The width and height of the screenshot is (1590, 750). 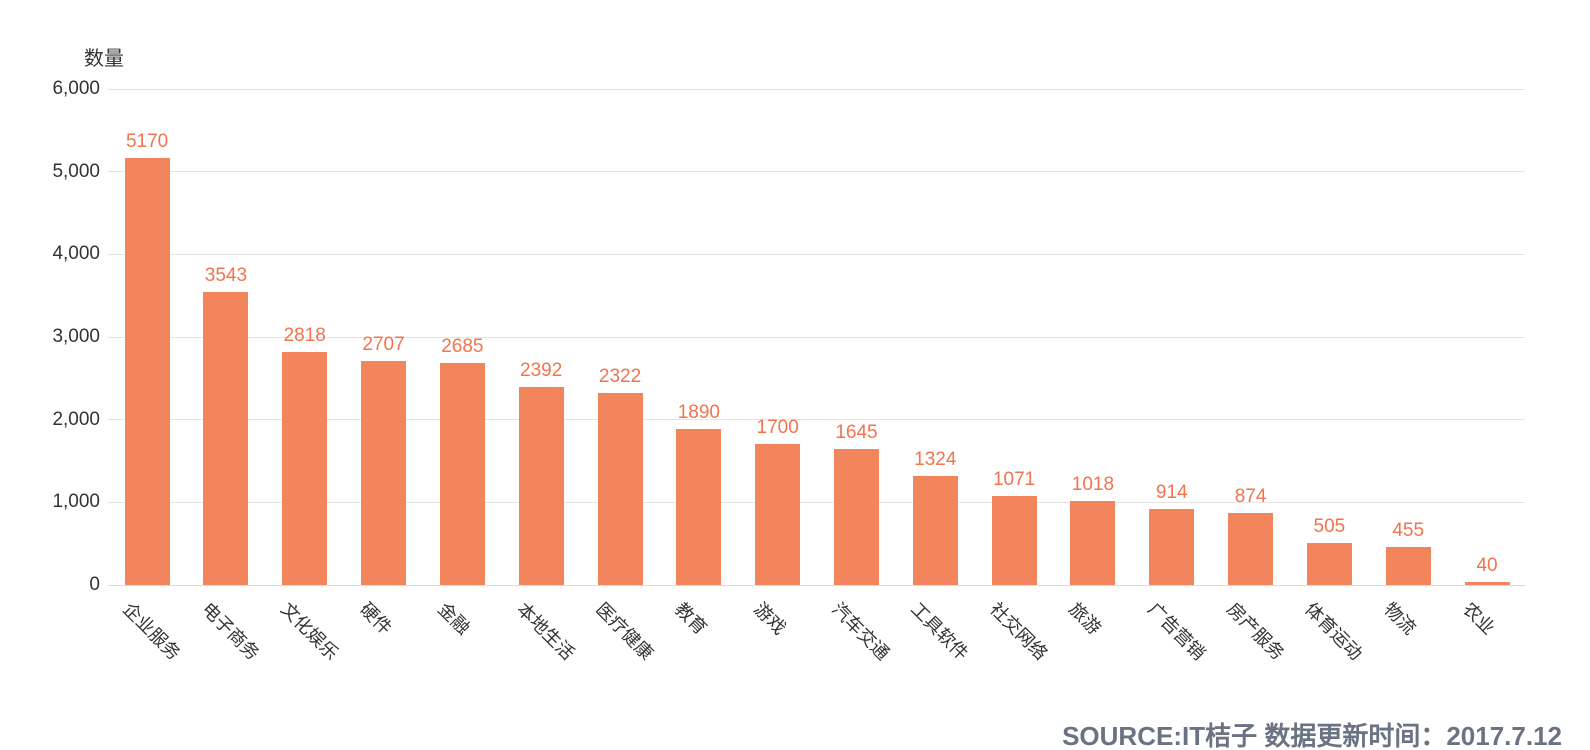 What do you see at coordinates (856, 432) in the screenshot?
I see `bar-value-label: 1645` at bounding box center [856, 432].